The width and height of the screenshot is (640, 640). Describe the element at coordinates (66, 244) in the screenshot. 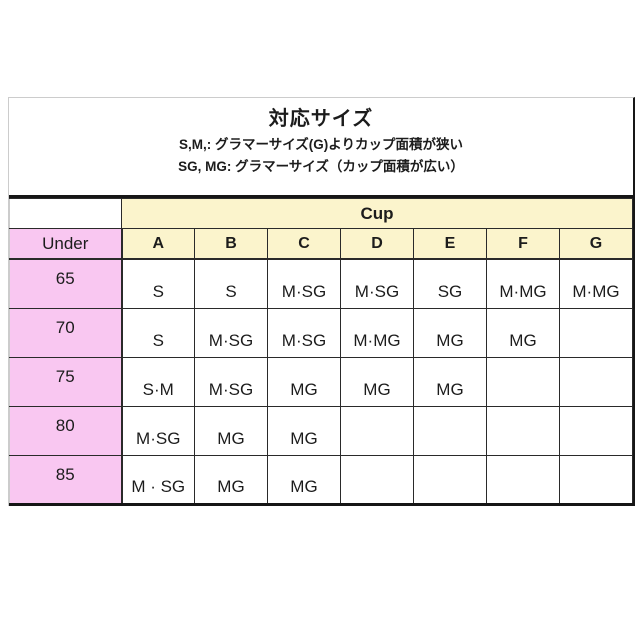

I see `under-header: Under` at that location.